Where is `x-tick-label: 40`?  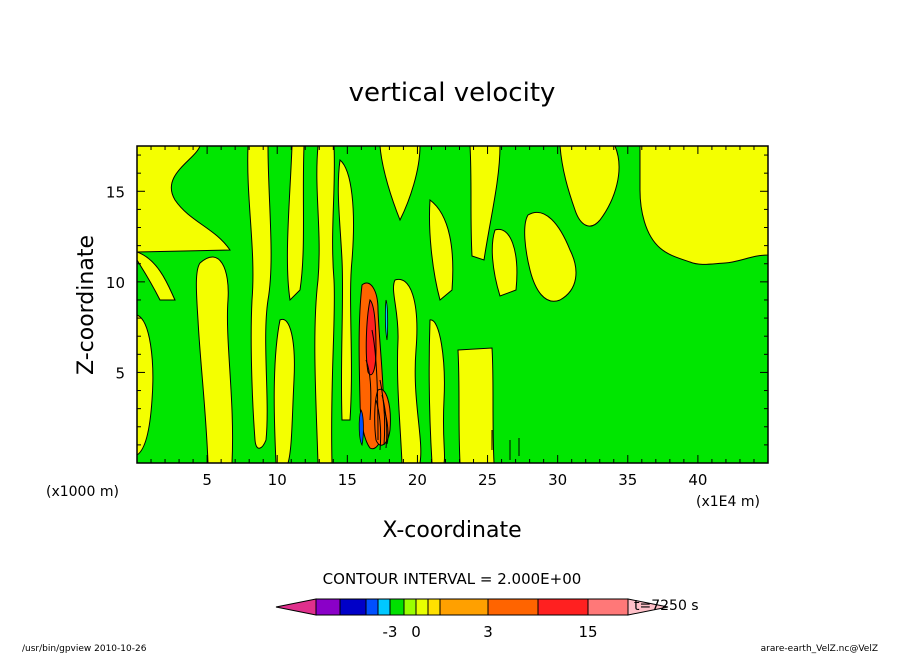 x-tick-label: 40 is located at coordinates (697, 480).